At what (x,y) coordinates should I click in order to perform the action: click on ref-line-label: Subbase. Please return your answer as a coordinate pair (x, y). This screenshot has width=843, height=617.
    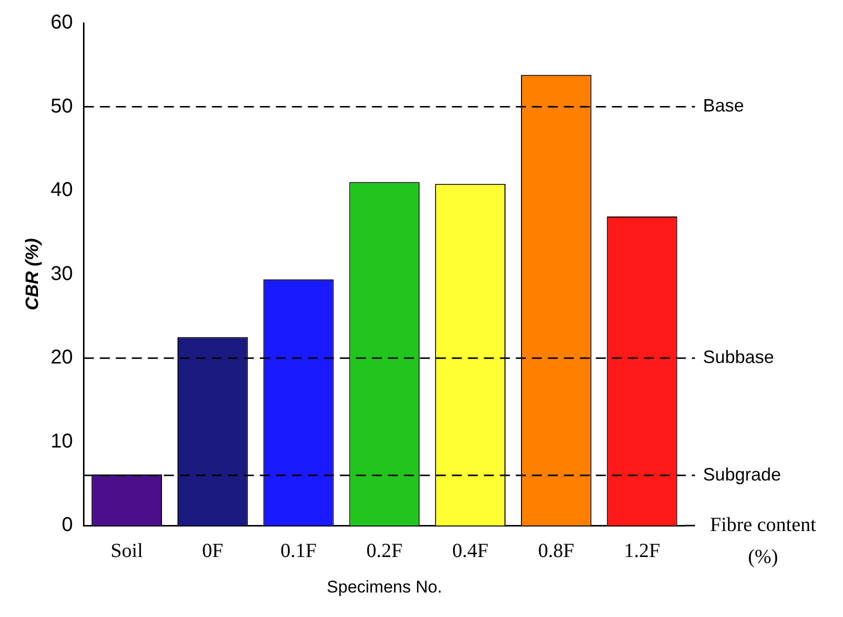
    Looking at the image, I should click on (738, 357).